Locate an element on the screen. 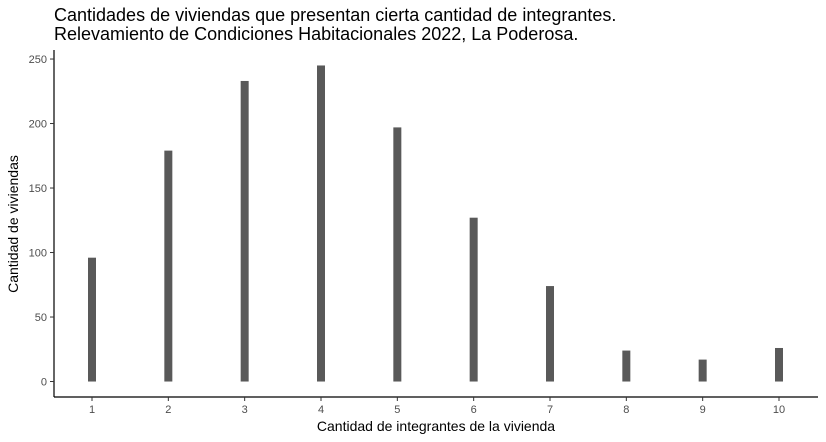 The width and height of the screenshot is (826, 442). y-tick-label: 150 is located at coordinates (38, 189).